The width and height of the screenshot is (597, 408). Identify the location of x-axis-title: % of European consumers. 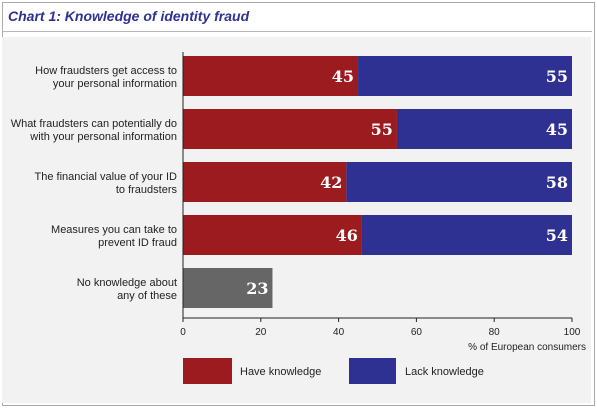
(527, 347).